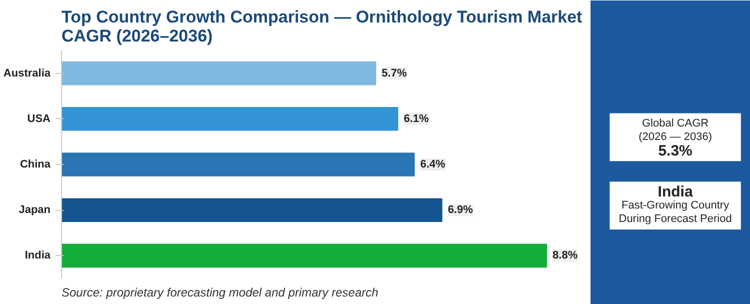 Image resolution: width=750 pixels, height=304 pixels. I want to click on data-label: 5.7%, so click(394, 73).